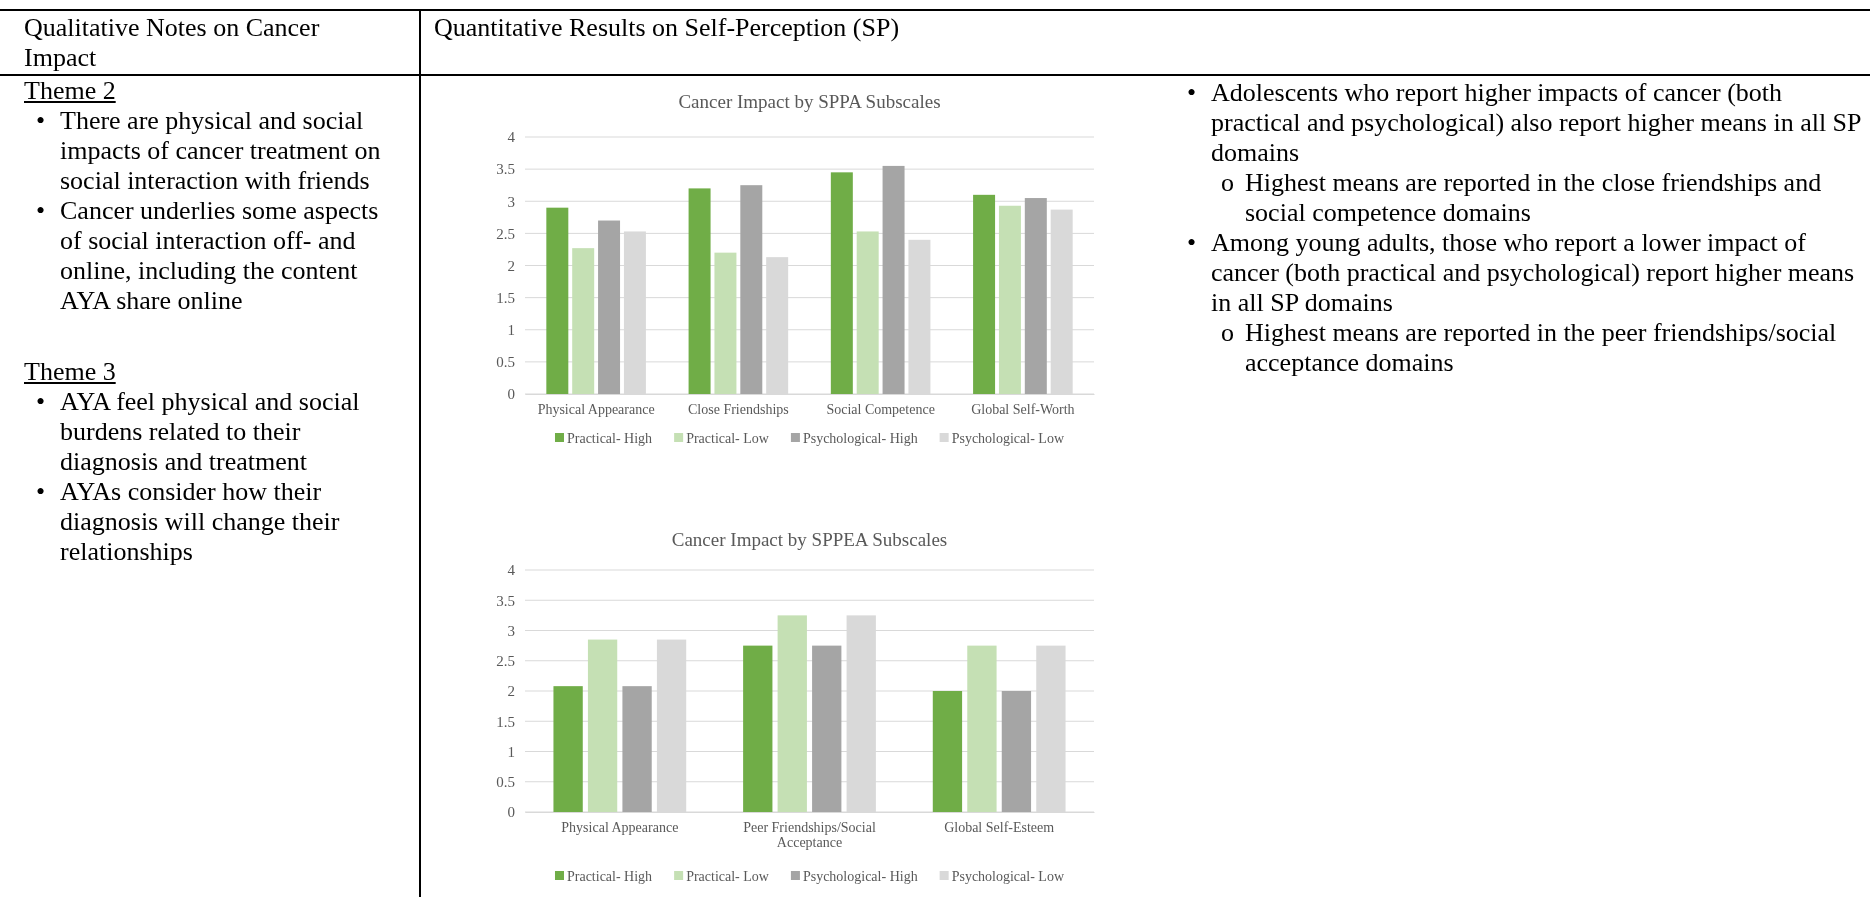 Image resolution: width=1870 pixels, height=897 pixels. What do you see at coordinates (667, 28) in the screenshot?
I see `text: Quantitative Results on Self-Perception (SP)` at bounding box center [667, 28].